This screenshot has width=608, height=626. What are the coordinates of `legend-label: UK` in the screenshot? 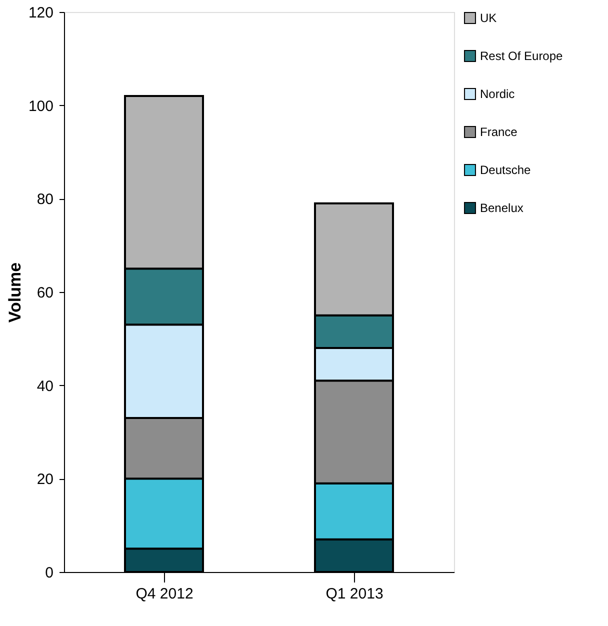 It's located at (488, 18).